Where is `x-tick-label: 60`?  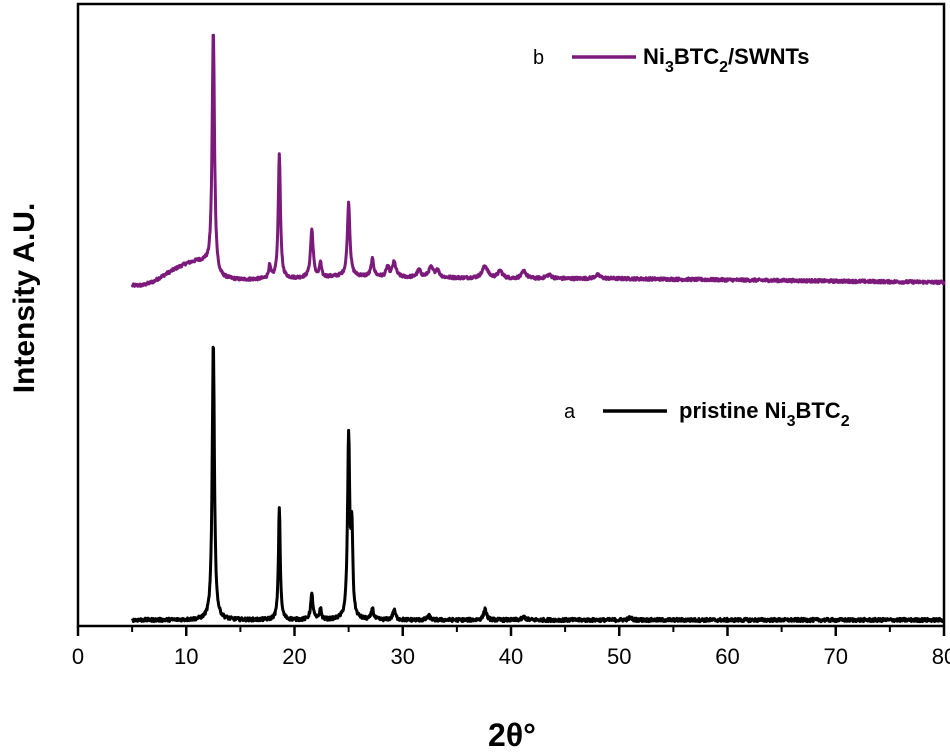
x-tick-label: 60 is located at coordinates (727, 656).